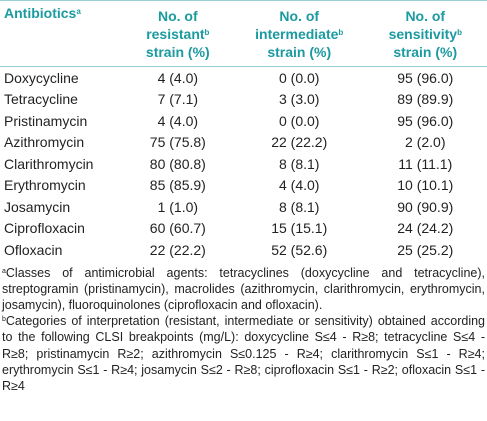 Image resolution: width=487 pixels, height=421 pixels. What do you see at coordinates (60, 164) in the screenshot?
I see `antibiotic-name: Clarithromycin` at bounding box center [60, 164].